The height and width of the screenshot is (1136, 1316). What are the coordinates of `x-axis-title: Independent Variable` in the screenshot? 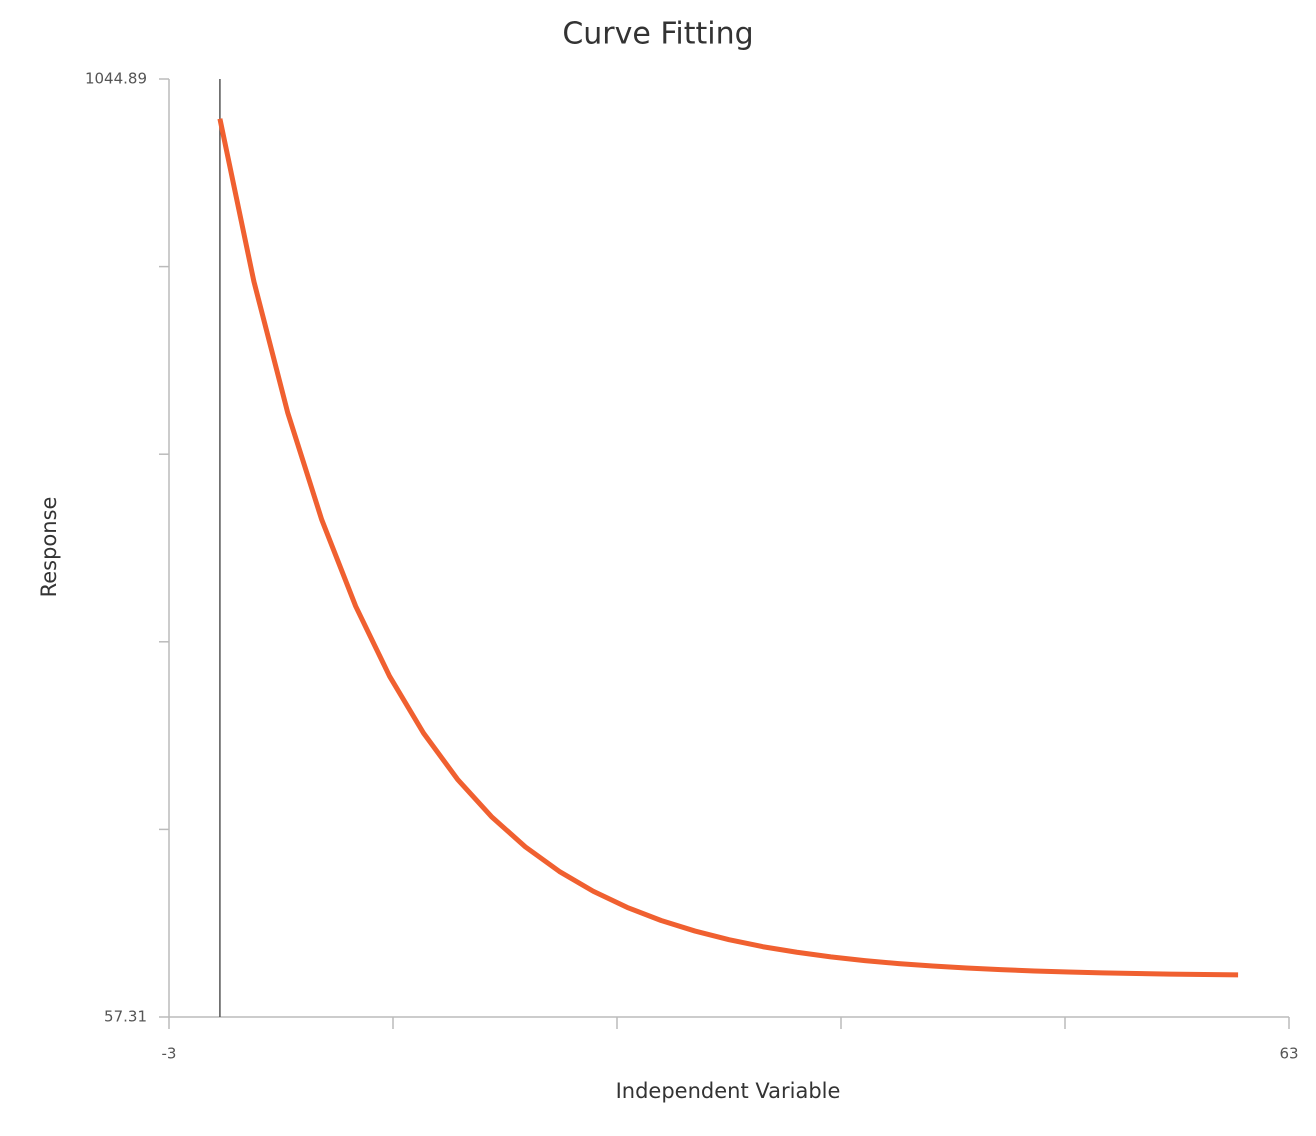 It's located at (728, 1091).